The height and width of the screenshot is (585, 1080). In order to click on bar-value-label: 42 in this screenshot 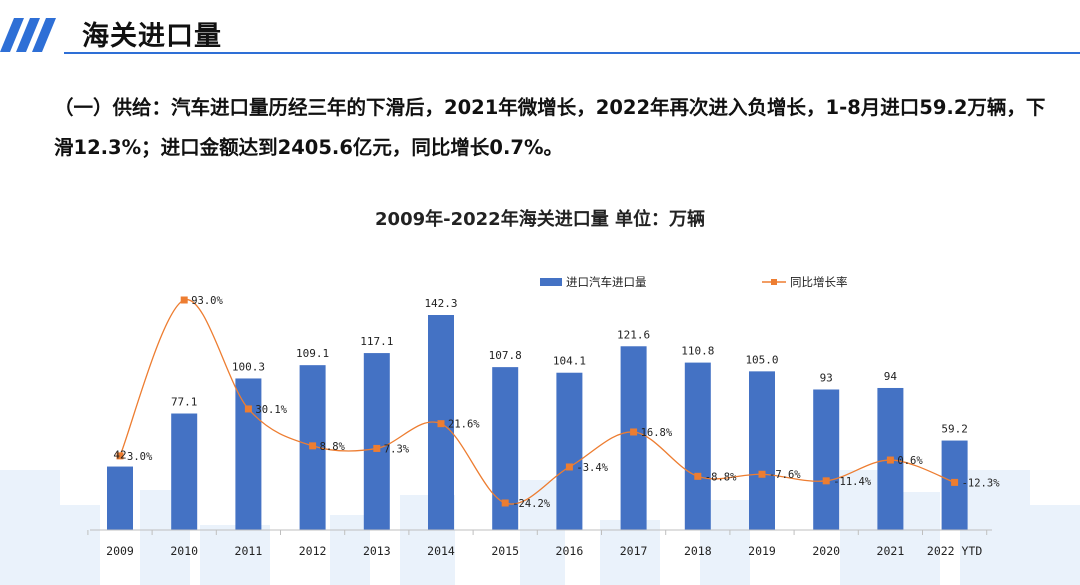, I will do `click(119, 455)`.